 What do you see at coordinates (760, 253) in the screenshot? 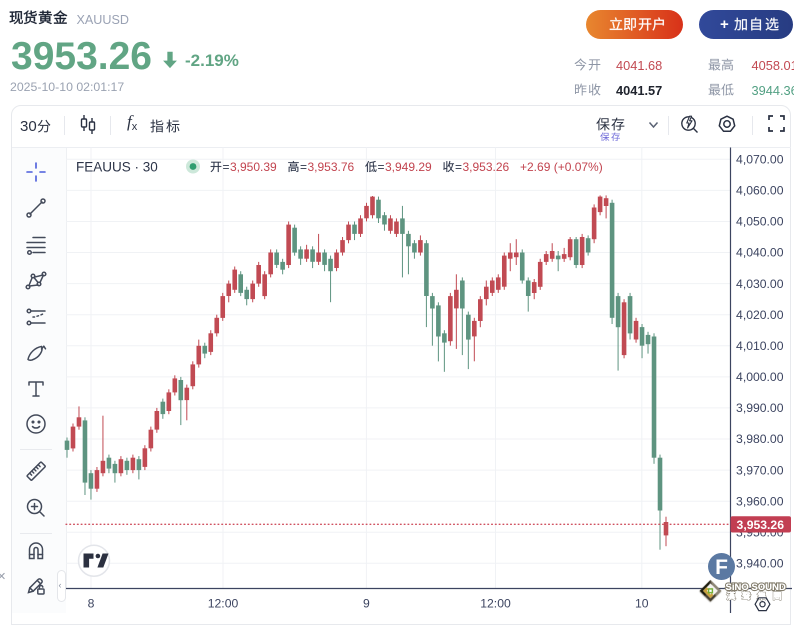
I see `svg-text: 4,040.00` at bounding box center [760, 253].